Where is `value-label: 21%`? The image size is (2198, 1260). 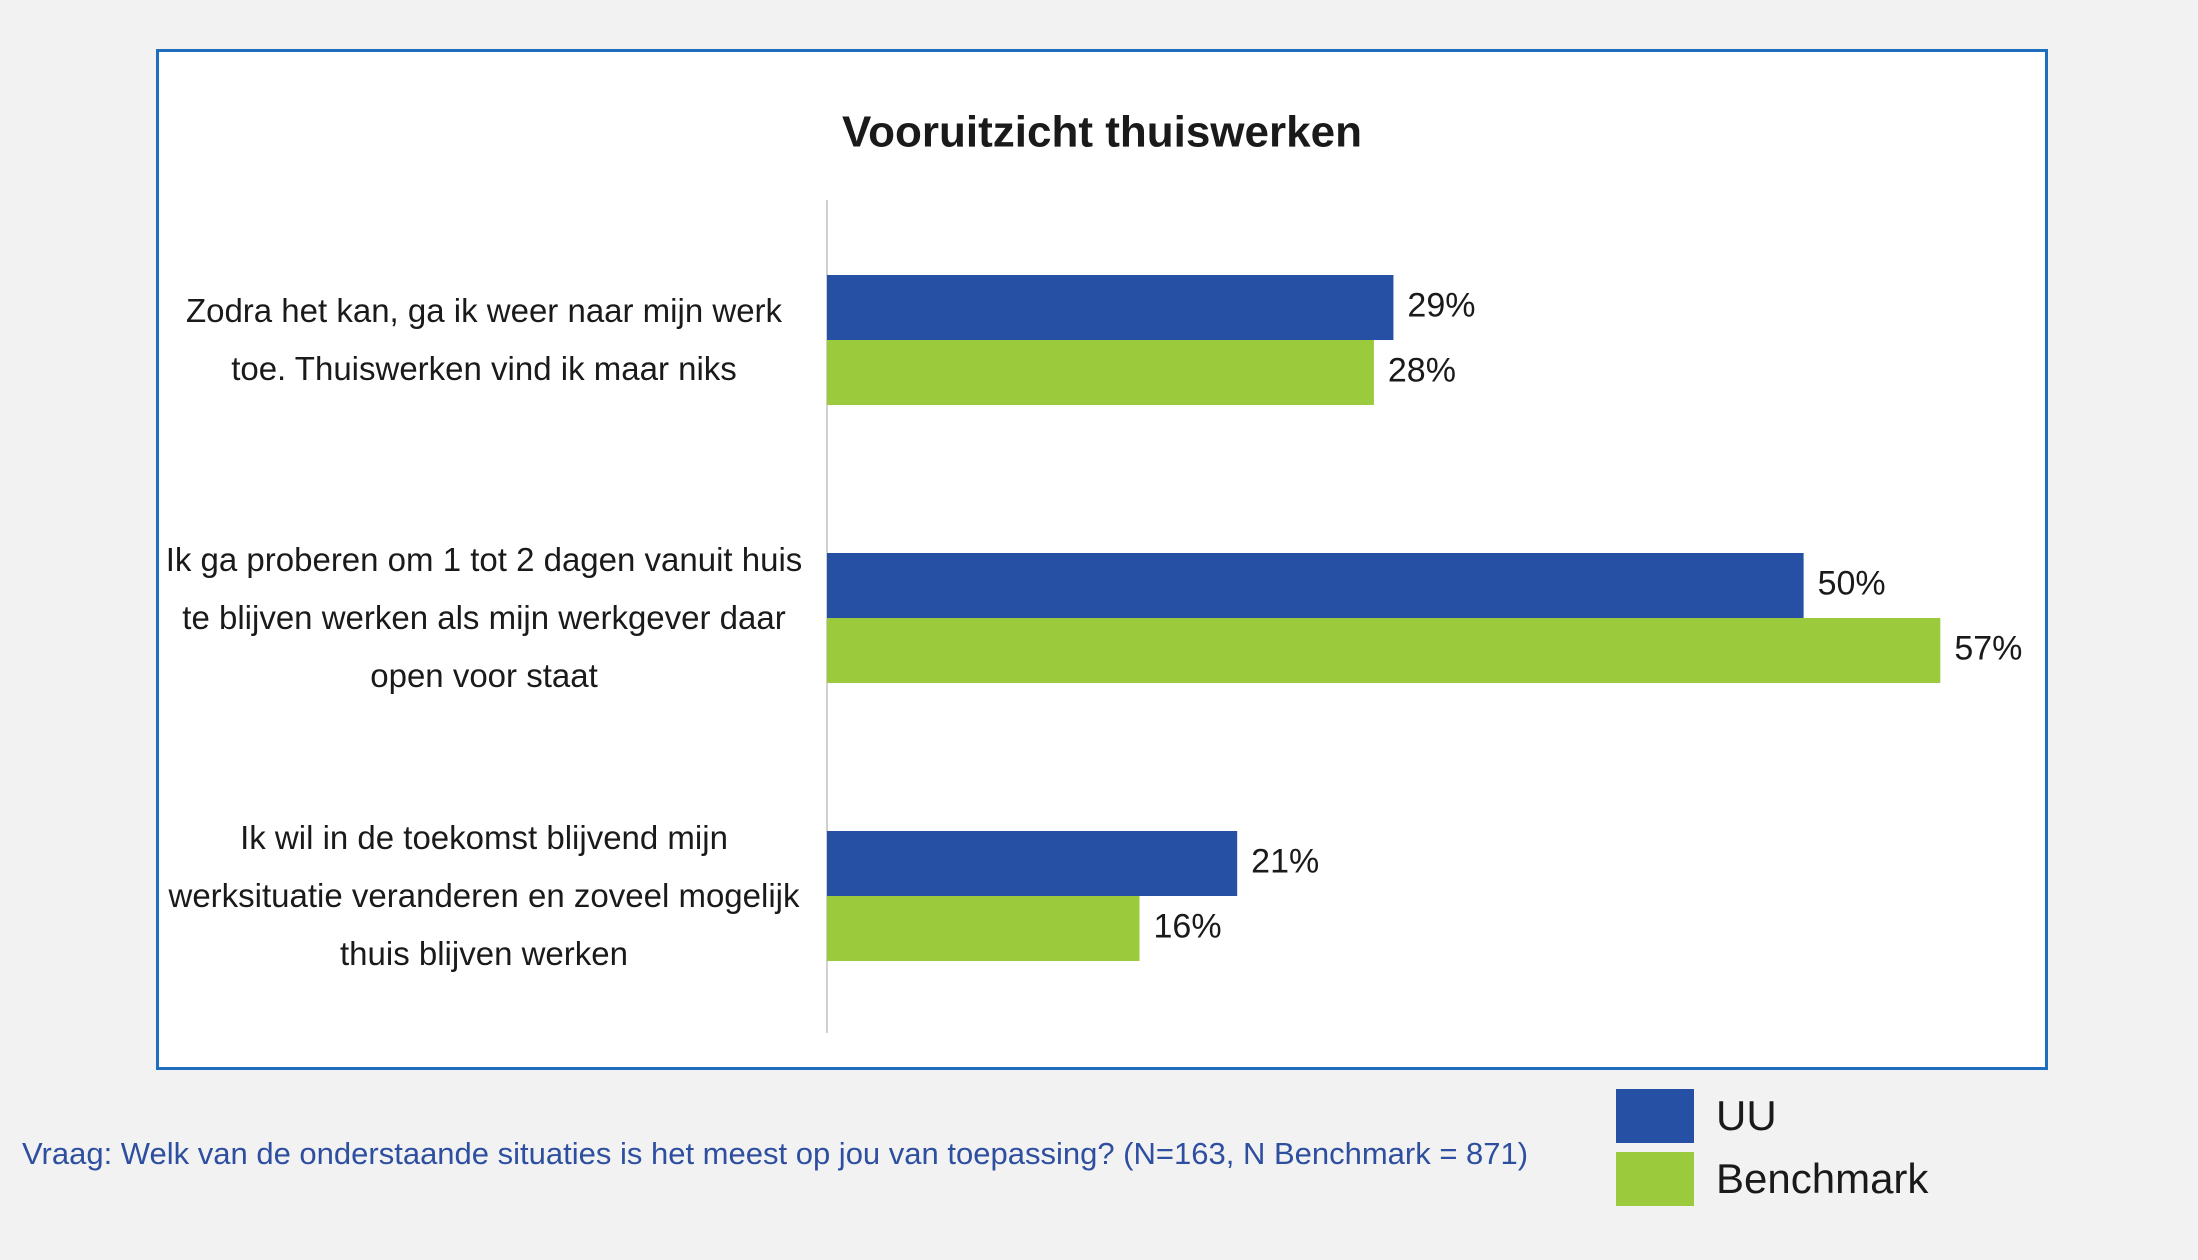 value-label: 21% is located at coordinates (1285, 861).